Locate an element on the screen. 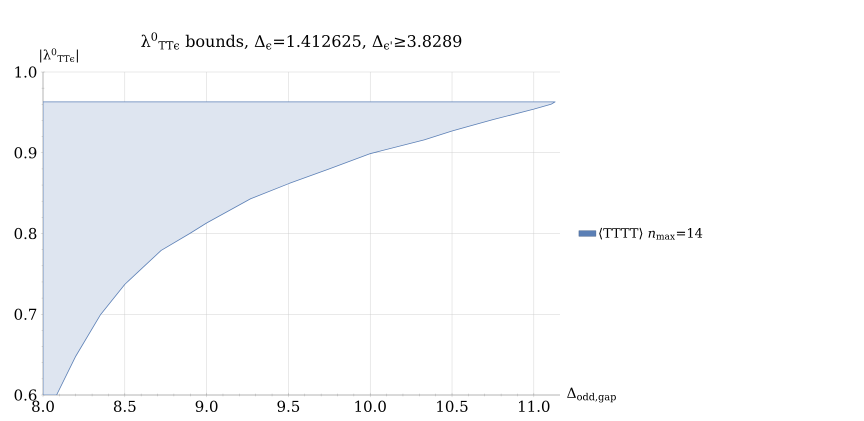  y-axis-title: |λ$^{0}$$_{TTϵ}$| is located at coordinates (59, 55).